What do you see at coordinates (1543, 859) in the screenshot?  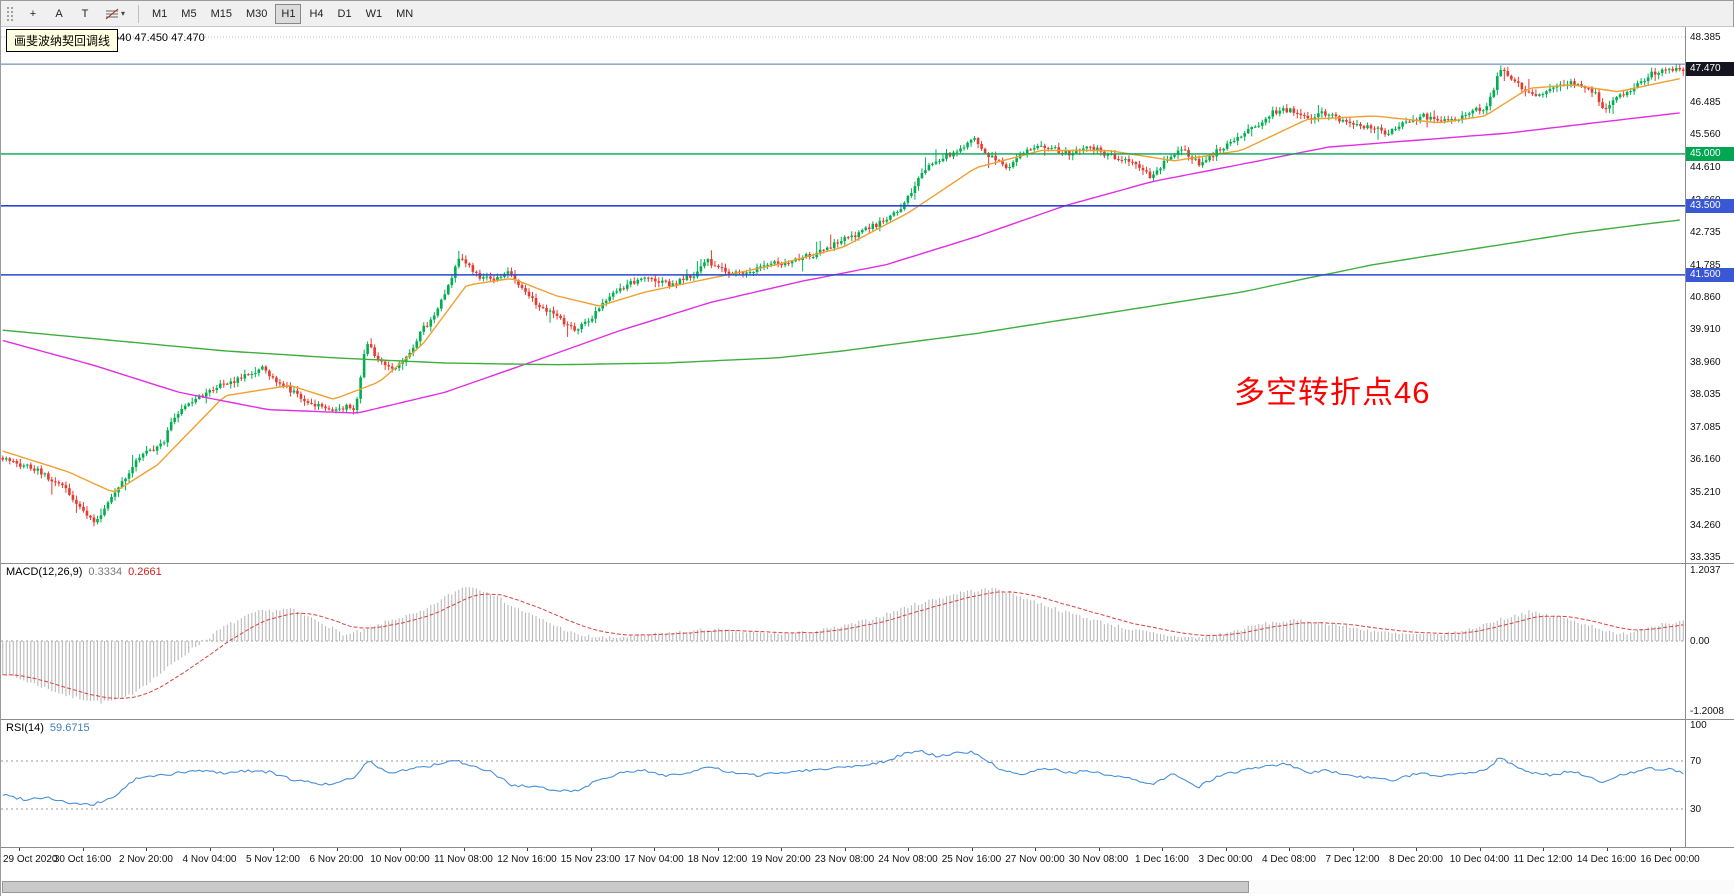 I see `time-axis-label: 11 Dec 12:00` at bounding box center [1543, 859].